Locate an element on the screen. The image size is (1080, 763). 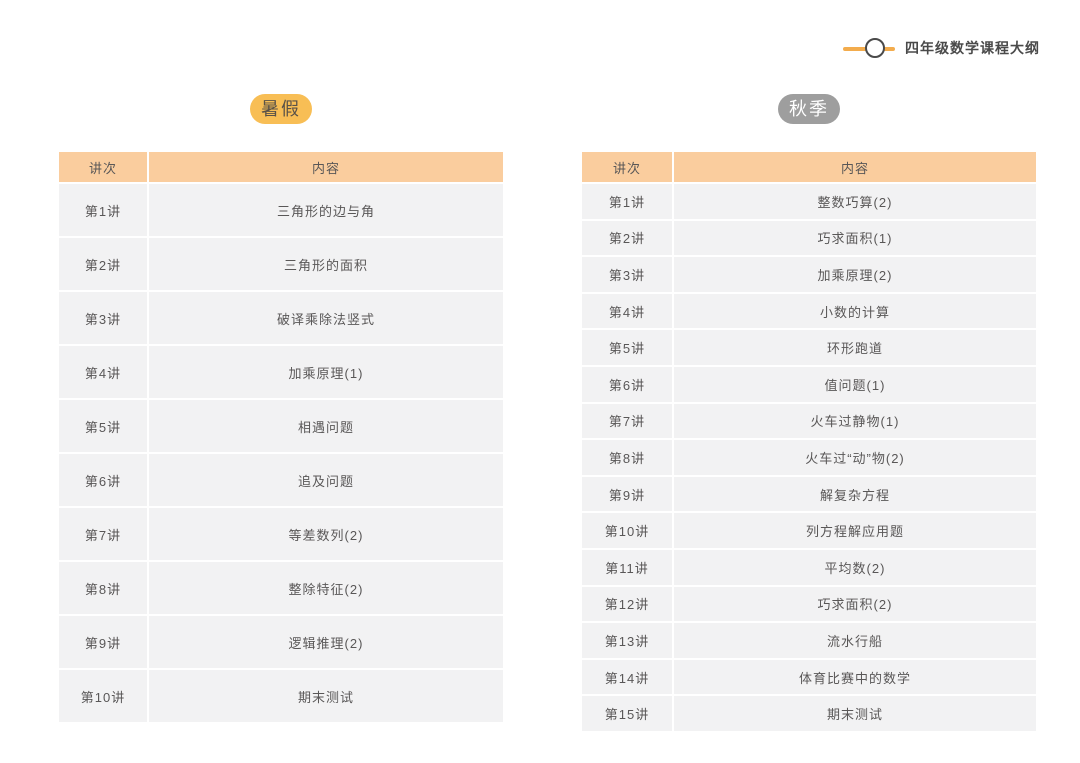
lecture-cell: 第13讲 is located at coordinates (627, 640).